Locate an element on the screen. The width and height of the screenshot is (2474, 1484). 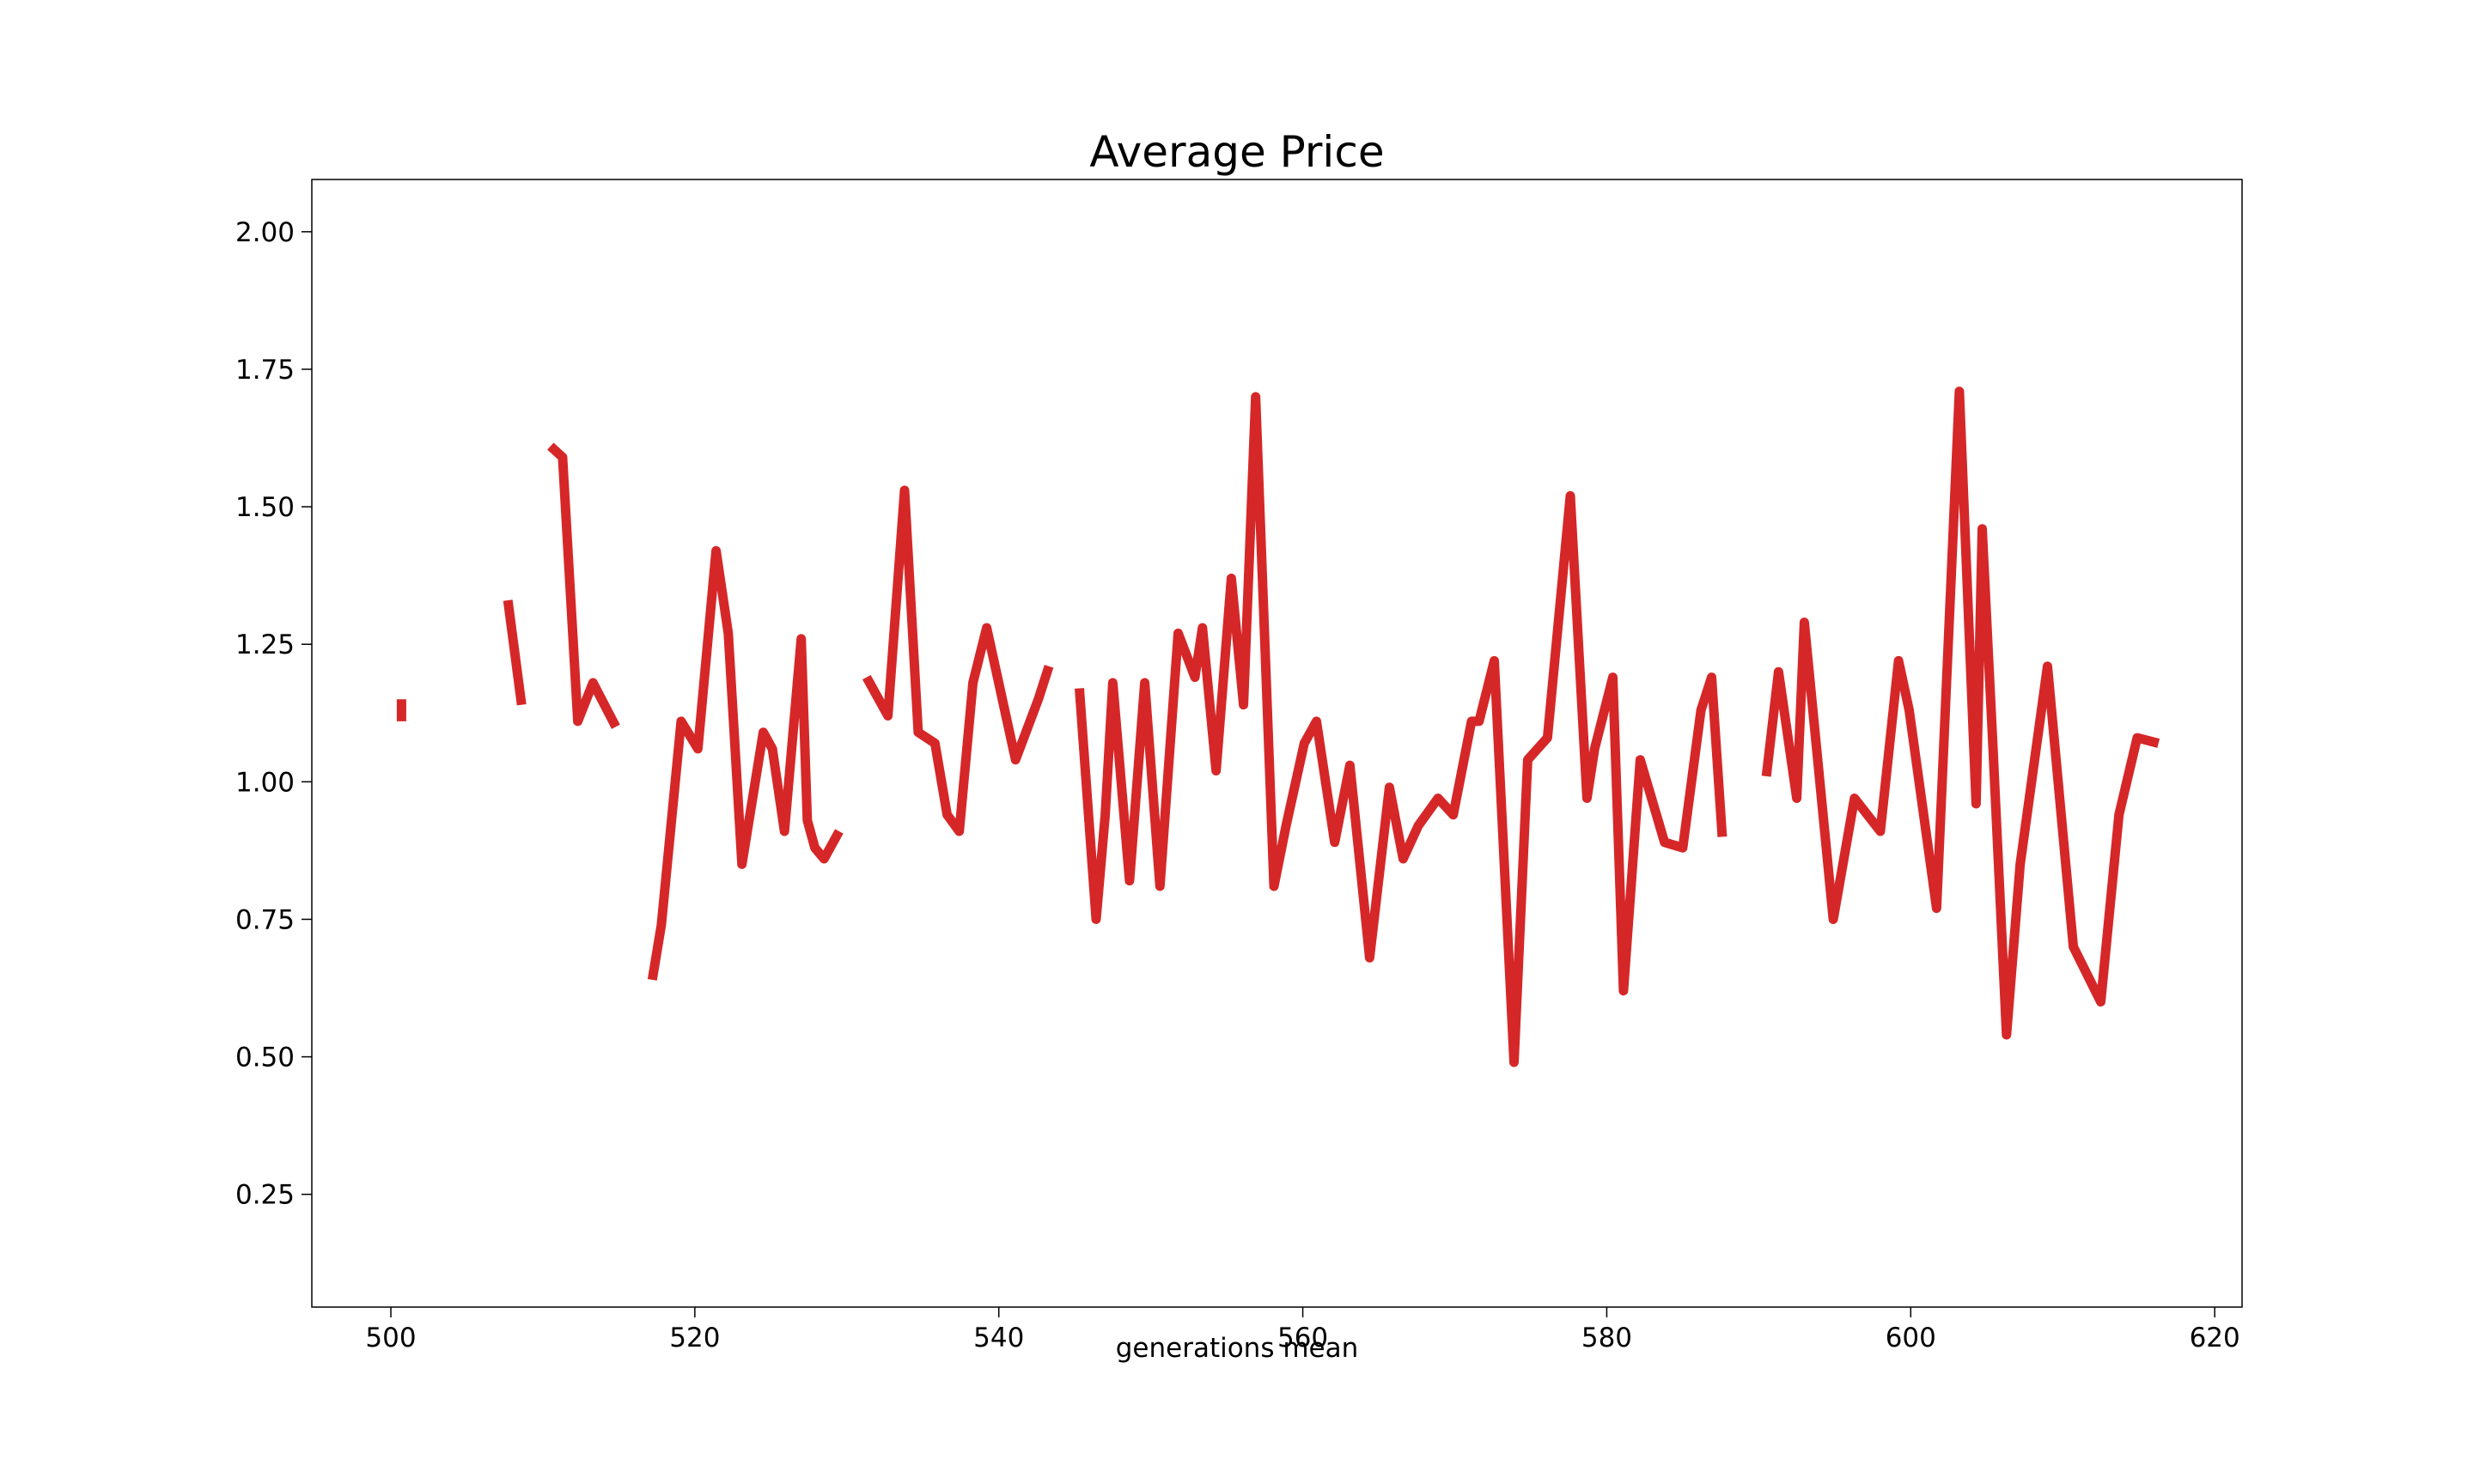
x-tick-label: 620 is located at coordinates (2215, 1338).